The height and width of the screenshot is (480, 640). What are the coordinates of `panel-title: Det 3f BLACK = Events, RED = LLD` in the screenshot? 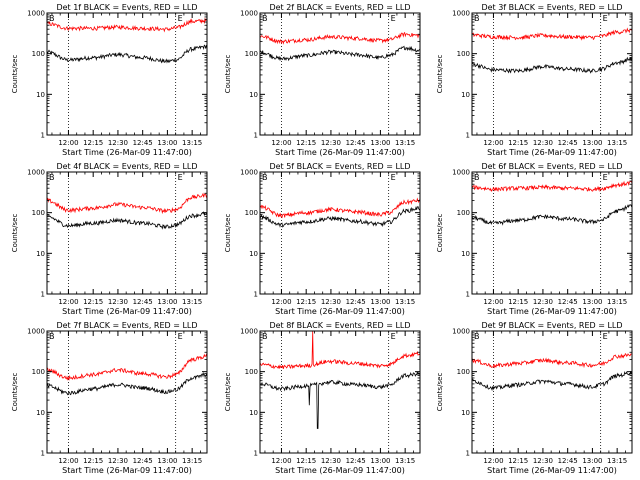 It's located at (551, 7).